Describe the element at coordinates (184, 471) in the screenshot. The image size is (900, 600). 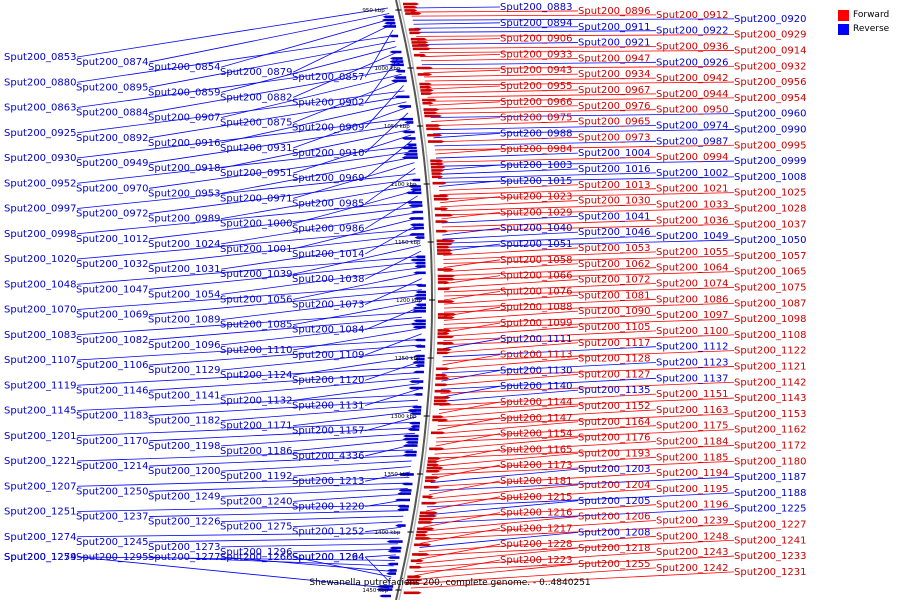
I see `gene-label-reverse: Sput200_1200` at that location.